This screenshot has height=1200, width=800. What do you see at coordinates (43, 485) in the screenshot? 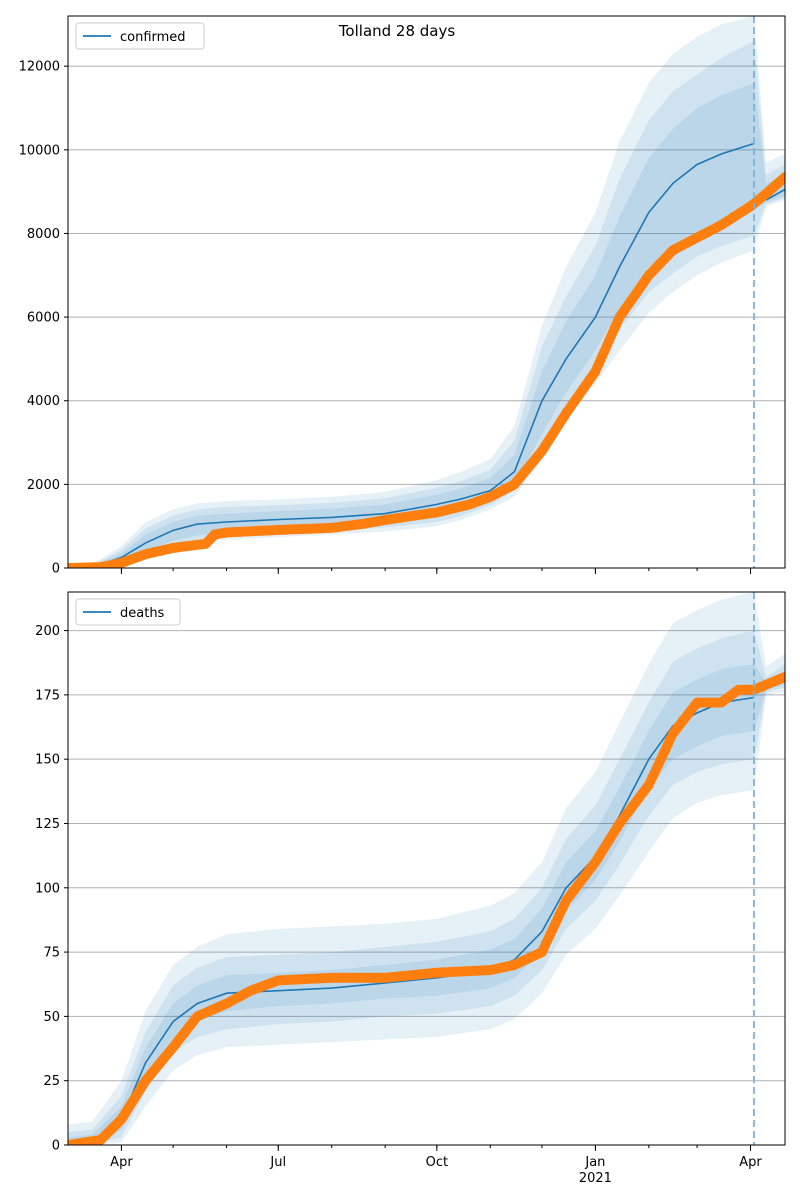
I see `y-tick-label: 2000` at bounding box center [43, 485].